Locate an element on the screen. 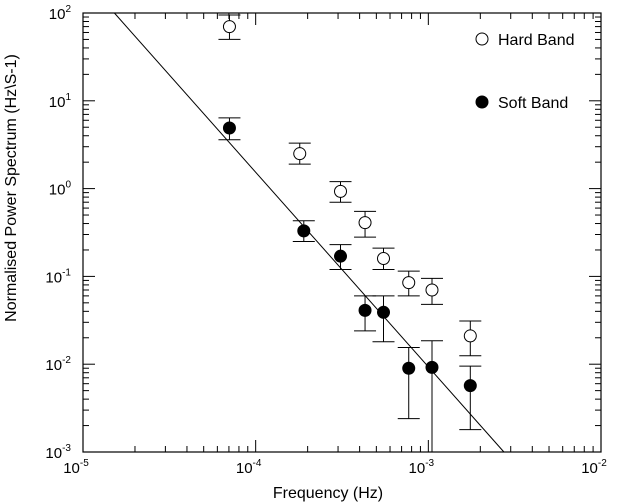 This screenshot has height=503, width=617. y-tick-label: 10¹ is located at coordinates (60, 101).